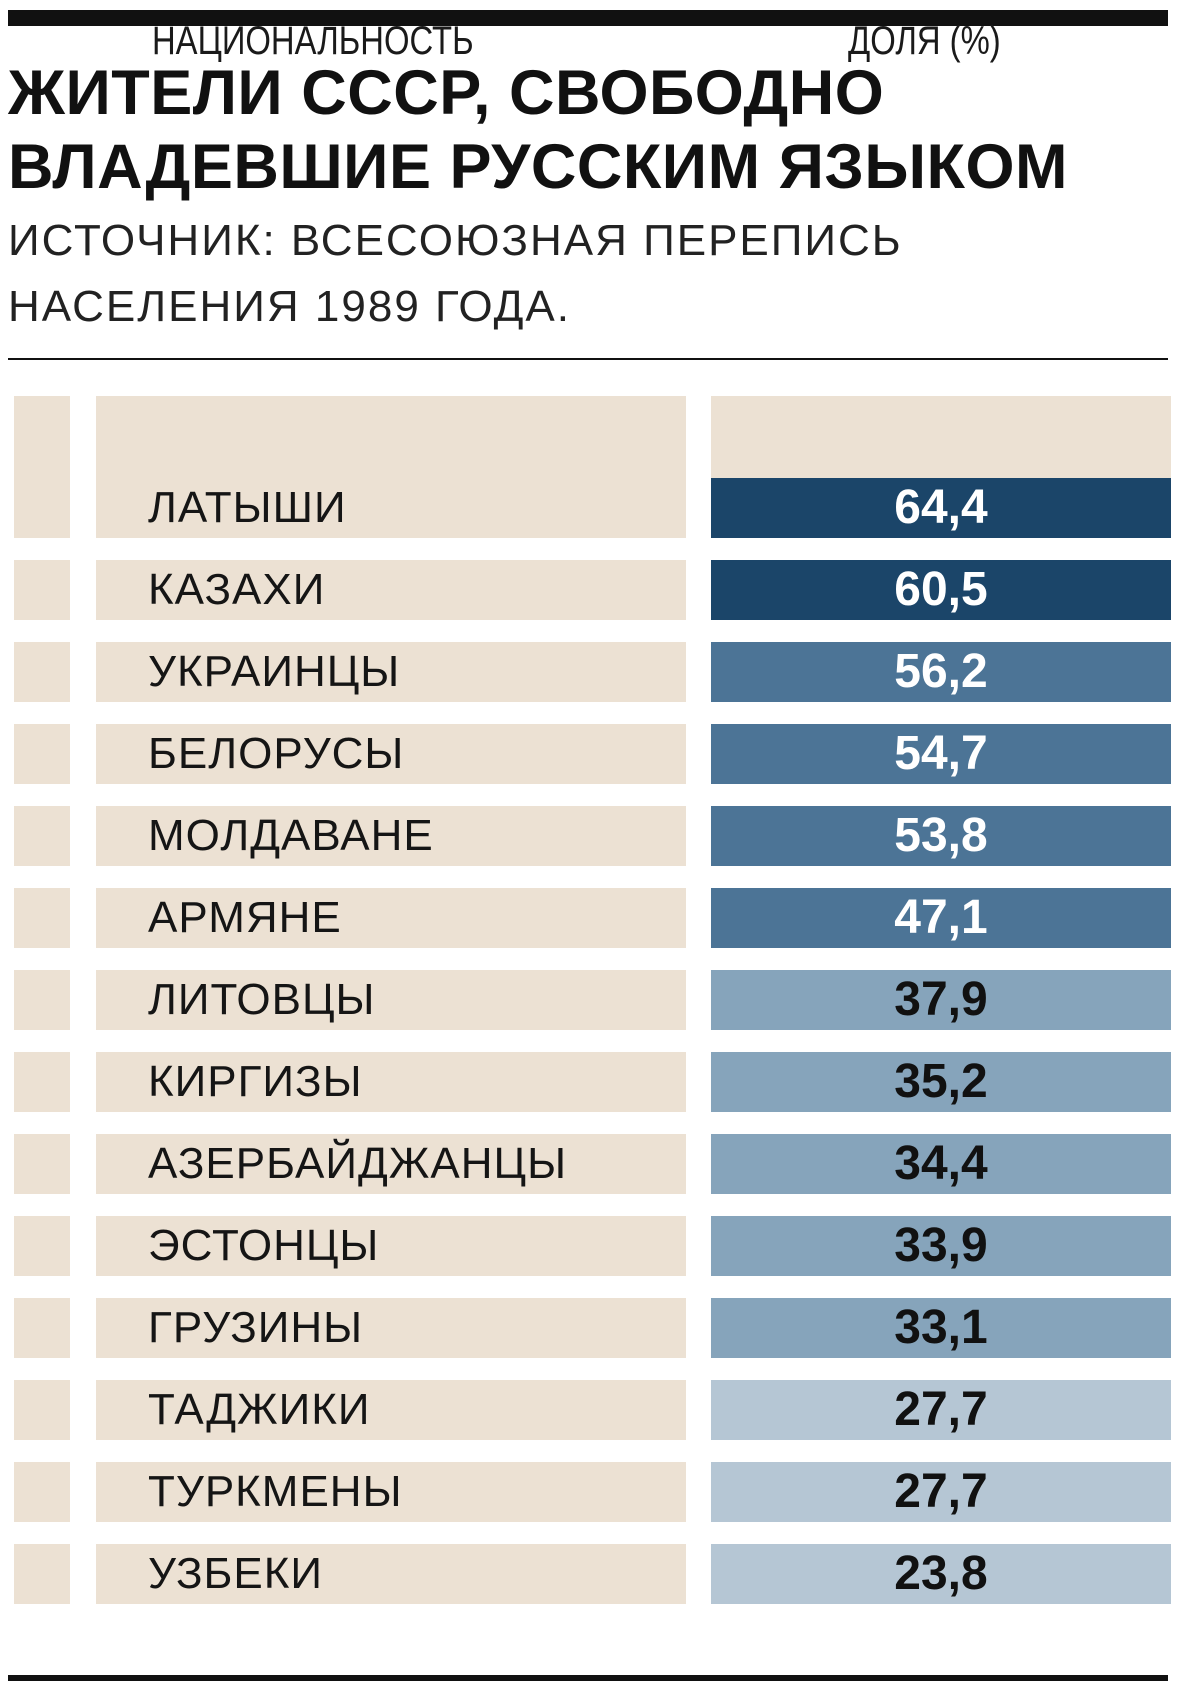 This screenshot has width=1184, height=1698. What do you see at coordinates (455, 240) in the screenshot?
I see `subtitle-line-1: ИСТОЧНИК: ВСЕСОЮЗНАЯ ПЕРЕПИСЬ` at bounding box center [455, 240].